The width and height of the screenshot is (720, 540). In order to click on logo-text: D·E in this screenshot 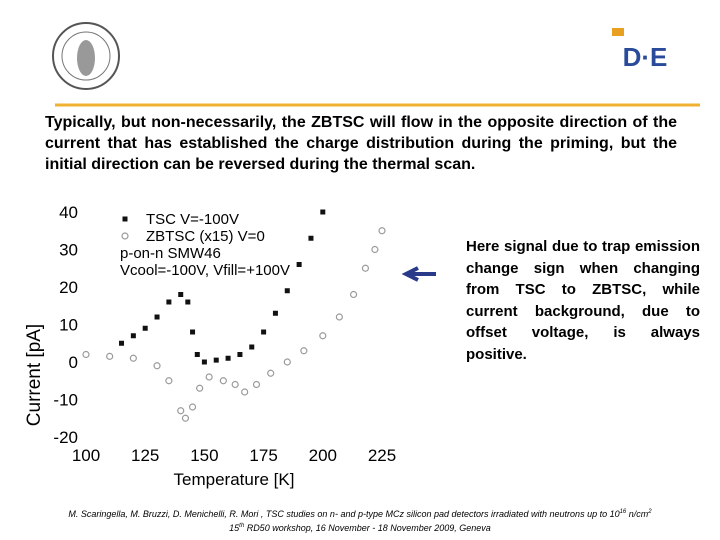, I will do `click(645, 57)`.